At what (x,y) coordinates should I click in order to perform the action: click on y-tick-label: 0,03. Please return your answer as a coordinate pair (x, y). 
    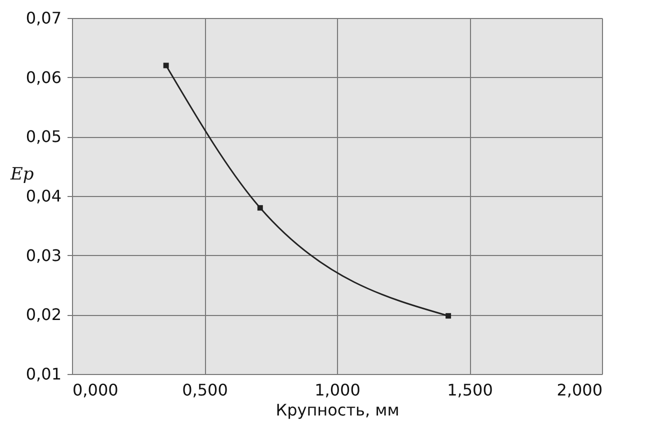
    Looking at the image, I should click on (44, 255).